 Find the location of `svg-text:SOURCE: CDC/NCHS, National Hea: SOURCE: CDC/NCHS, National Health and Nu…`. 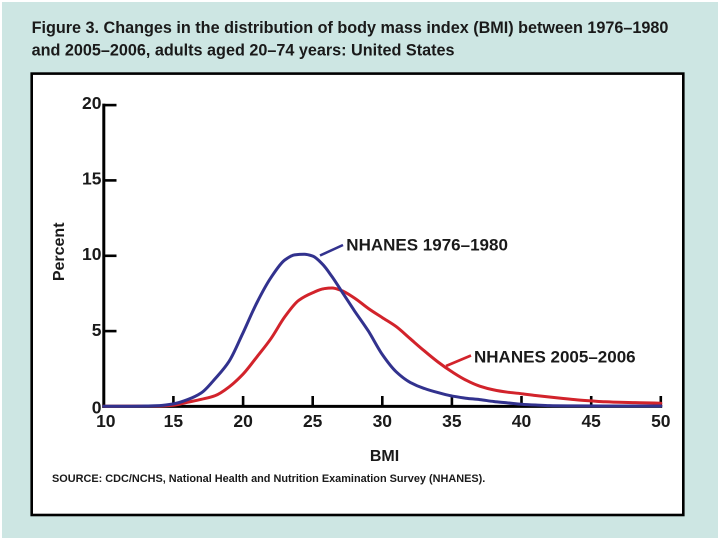

svg-text:SOURCE: CDC/NCHS, National Hea: SOURCE: CDC/NCHS, National Health and Nu… is located at coordinates (268, 479).